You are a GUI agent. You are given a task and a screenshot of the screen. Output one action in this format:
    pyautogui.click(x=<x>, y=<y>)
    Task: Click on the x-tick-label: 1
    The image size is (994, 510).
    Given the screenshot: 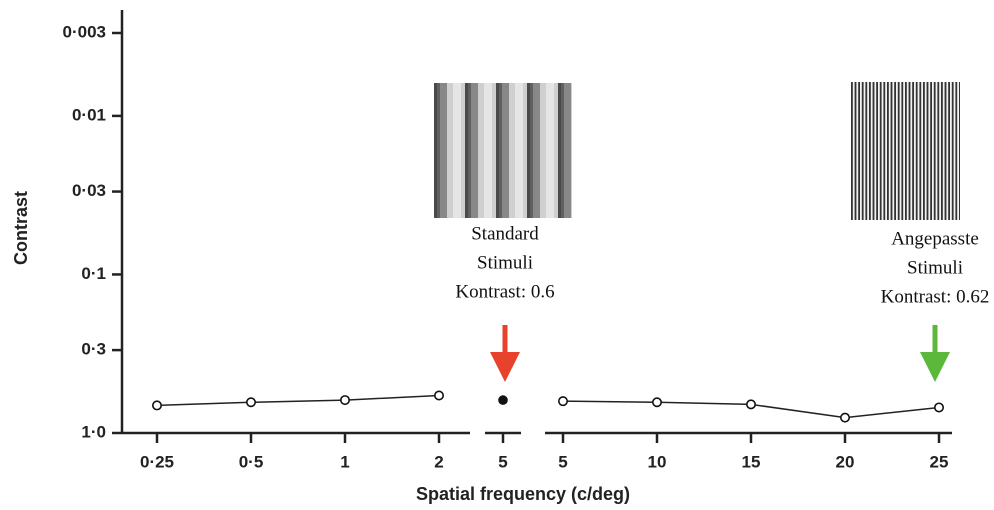 What is the action you would take?
    pyautogui.click(x=344, y=461)
    